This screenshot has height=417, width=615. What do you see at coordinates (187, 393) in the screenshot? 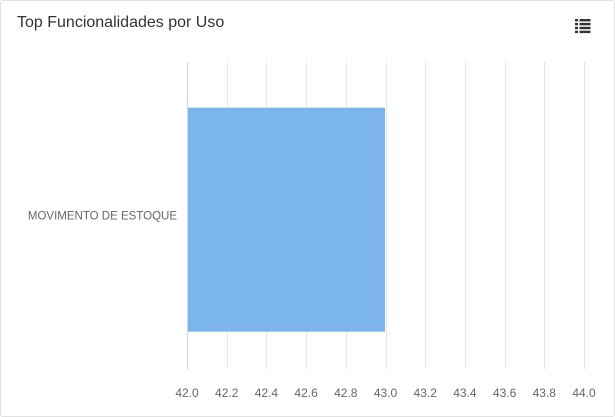
I see `x-tick-label: 42.0` at bounding box center [187, 393].